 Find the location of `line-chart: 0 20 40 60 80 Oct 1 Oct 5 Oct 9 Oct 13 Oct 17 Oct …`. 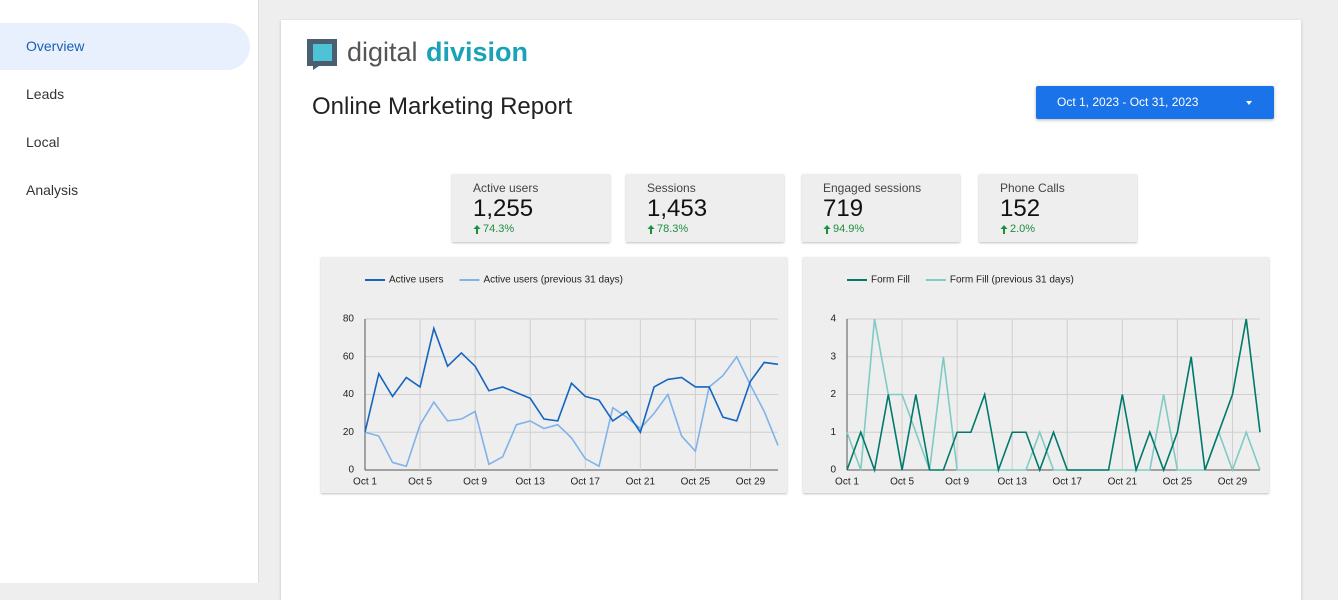

line-chart: 0 20 40 60 80 Oct 1 Oct 5 Oct 9 Oct 13 Oct 17 Oct … is located at coordinates (561, 381).